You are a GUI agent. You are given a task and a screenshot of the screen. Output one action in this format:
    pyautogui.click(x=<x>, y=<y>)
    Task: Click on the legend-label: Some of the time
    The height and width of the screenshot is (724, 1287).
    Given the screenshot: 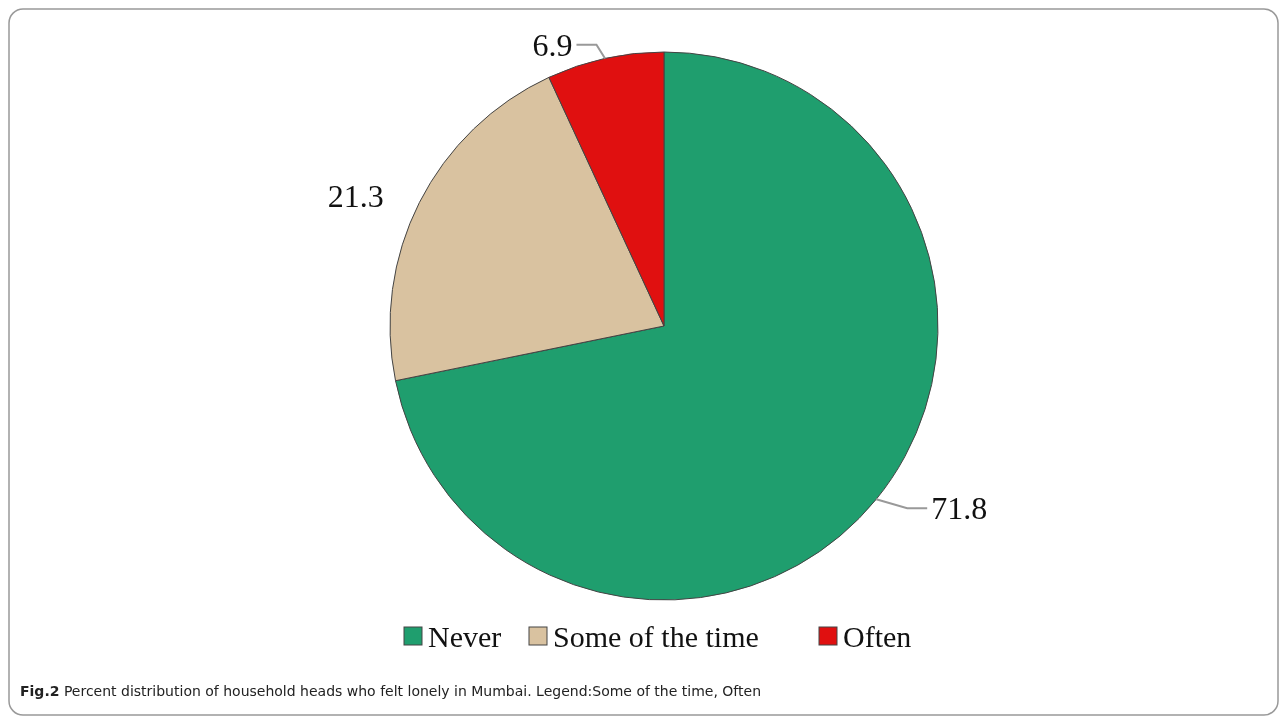 What is the action you would take?
    pyautogui.click(x=656, y=636)
    